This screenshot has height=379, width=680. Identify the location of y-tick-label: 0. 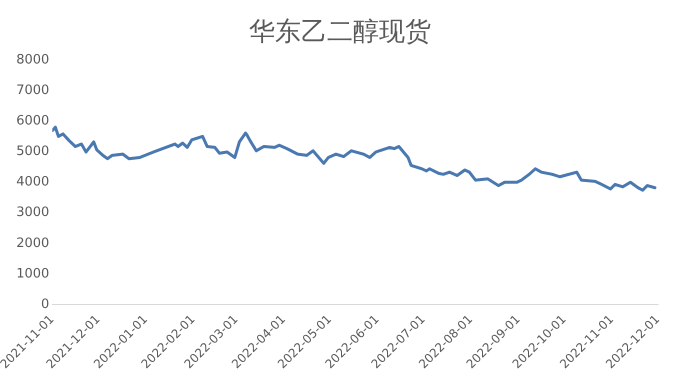
(45, 304).